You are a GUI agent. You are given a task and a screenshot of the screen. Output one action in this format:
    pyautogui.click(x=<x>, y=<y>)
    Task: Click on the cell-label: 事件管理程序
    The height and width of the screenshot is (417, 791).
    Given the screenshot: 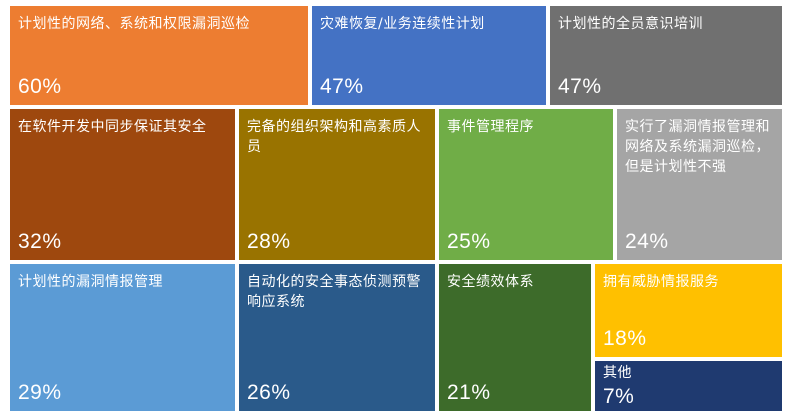 What is the action you would take?
    pyautogui.click(x=490, y=127)
    